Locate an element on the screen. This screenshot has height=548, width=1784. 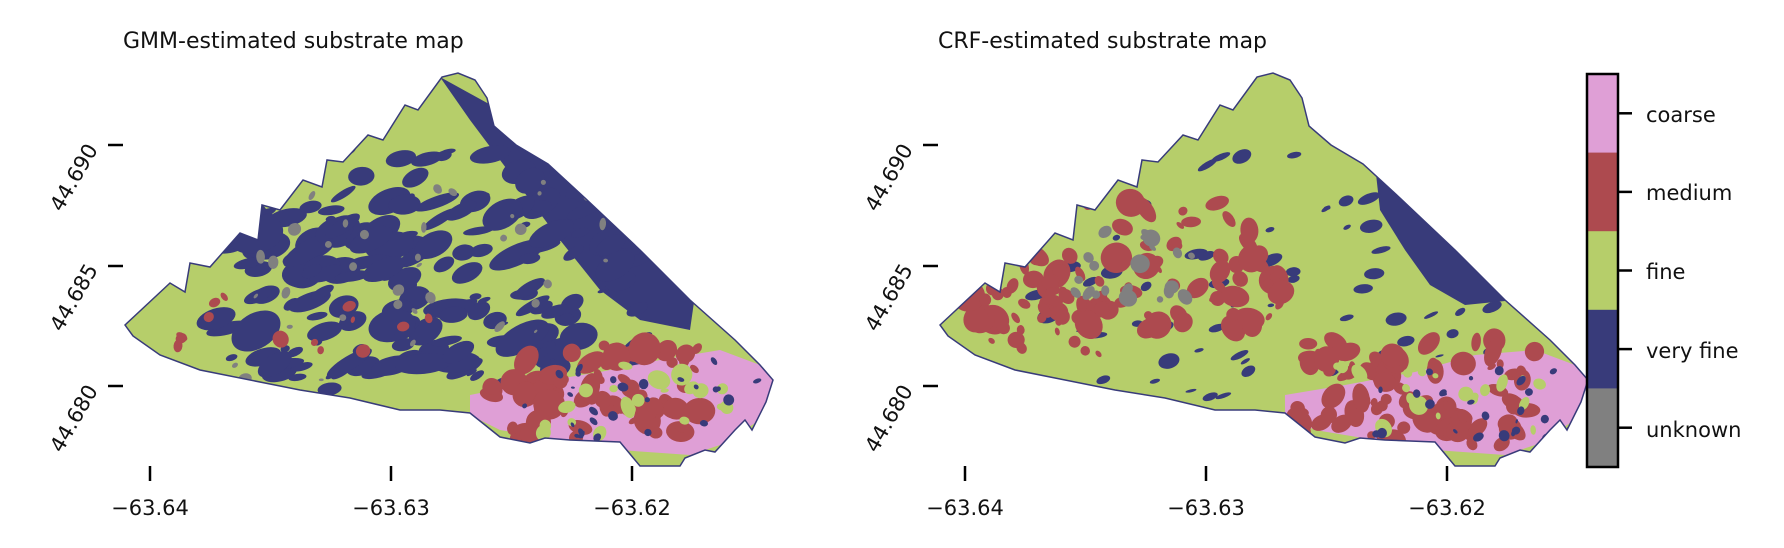
map-title-gmm: GMM-estimated substrate map is located at coordinates (293, 41).